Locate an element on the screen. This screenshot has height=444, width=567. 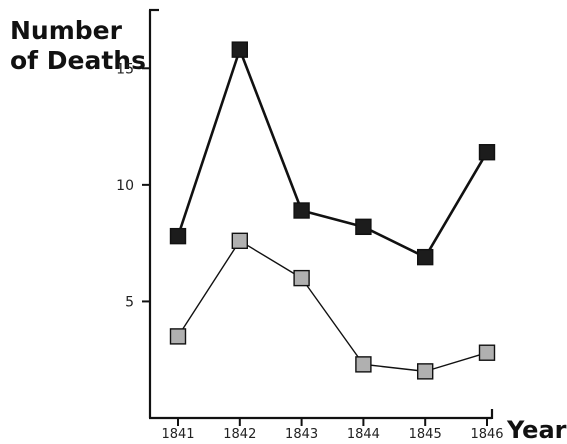
y-axis-label-line-2: of Deaths is located at coordinates (78, 60).